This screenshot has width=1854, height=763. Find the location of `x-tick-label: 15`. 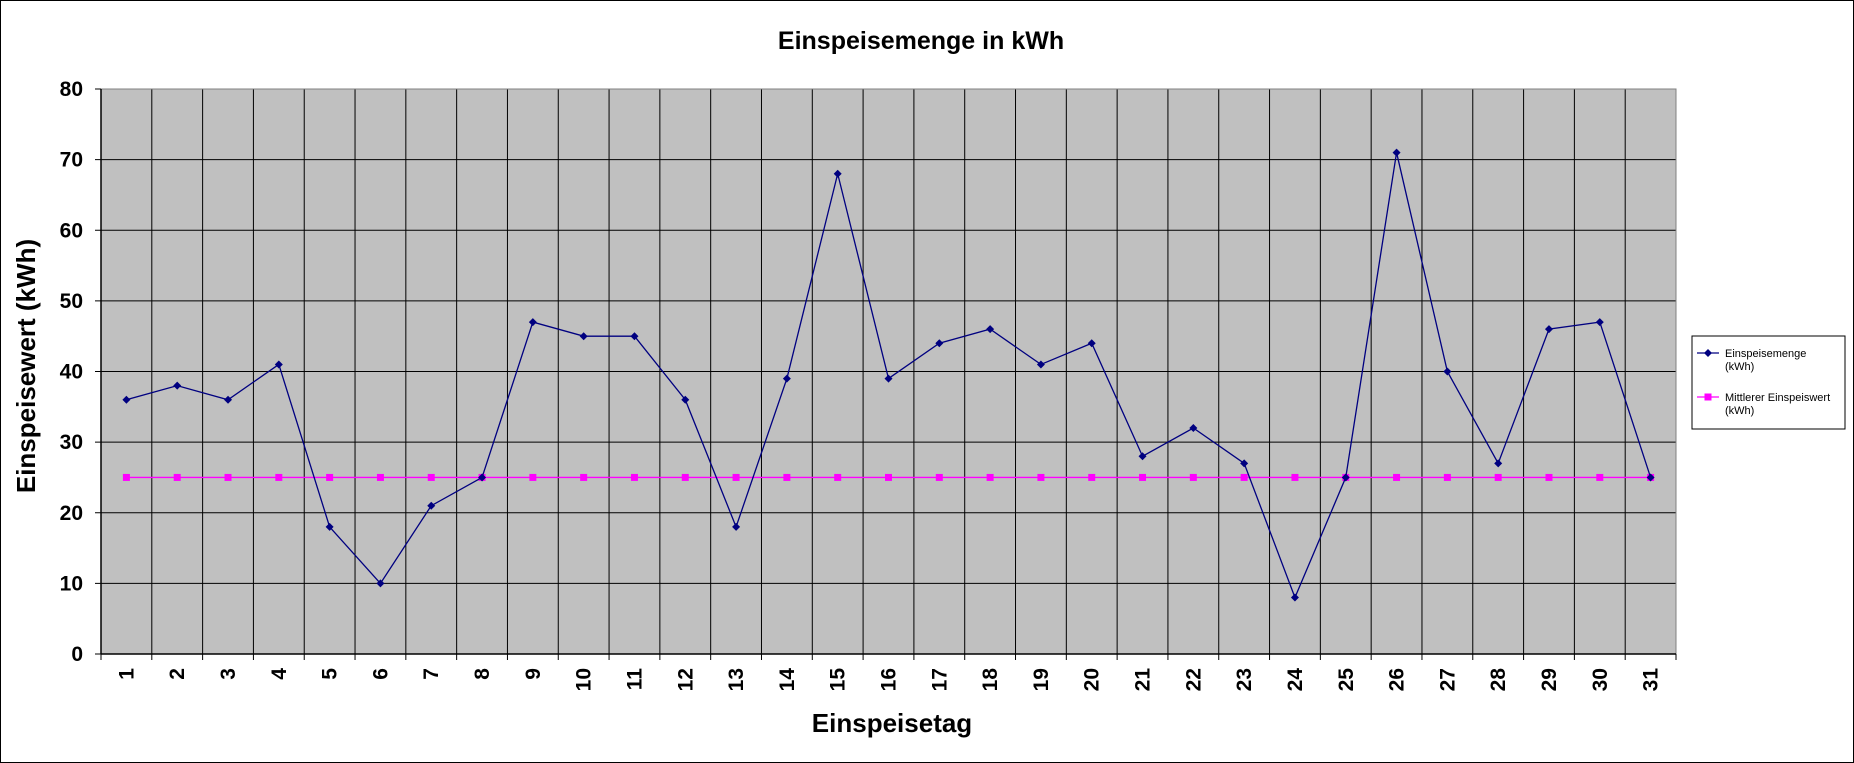

x-tick-label: 15 is located at coordinates (838, 680).